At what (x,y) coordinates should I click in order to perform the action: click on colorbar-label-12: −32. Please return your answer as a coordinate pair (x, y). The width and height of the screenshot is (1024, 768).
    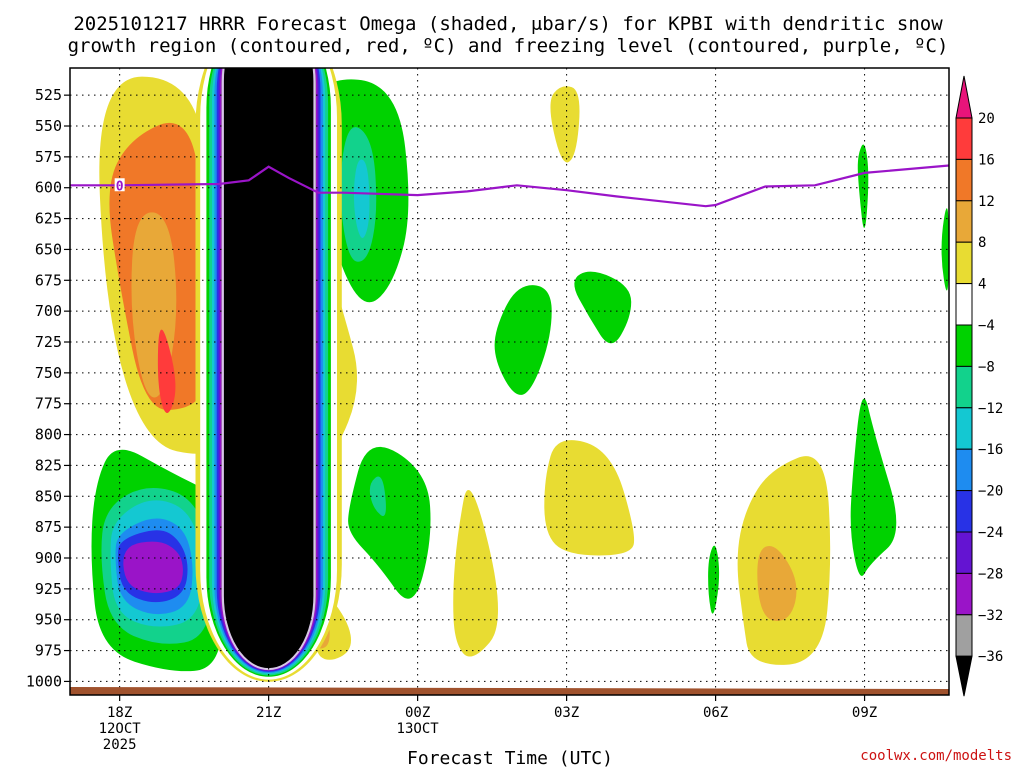
    Looking at the image, I should click on (990, 616).